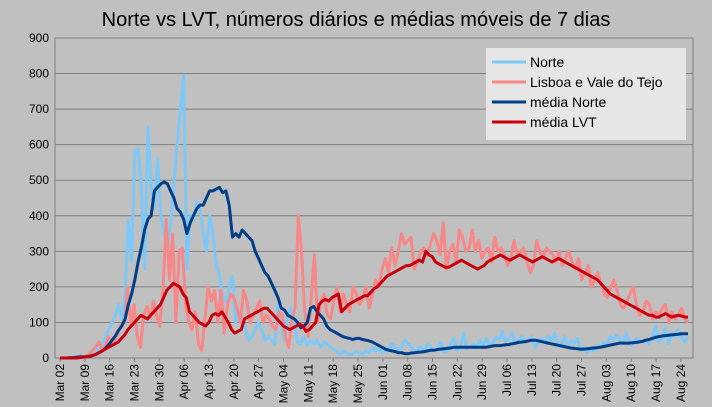 The height and width of the screenshot is (407, 712). What do you see at coordinates (284, 384) in the screenshot?
I see `x-tick-label: May 04` at bounding box center [284, 384].